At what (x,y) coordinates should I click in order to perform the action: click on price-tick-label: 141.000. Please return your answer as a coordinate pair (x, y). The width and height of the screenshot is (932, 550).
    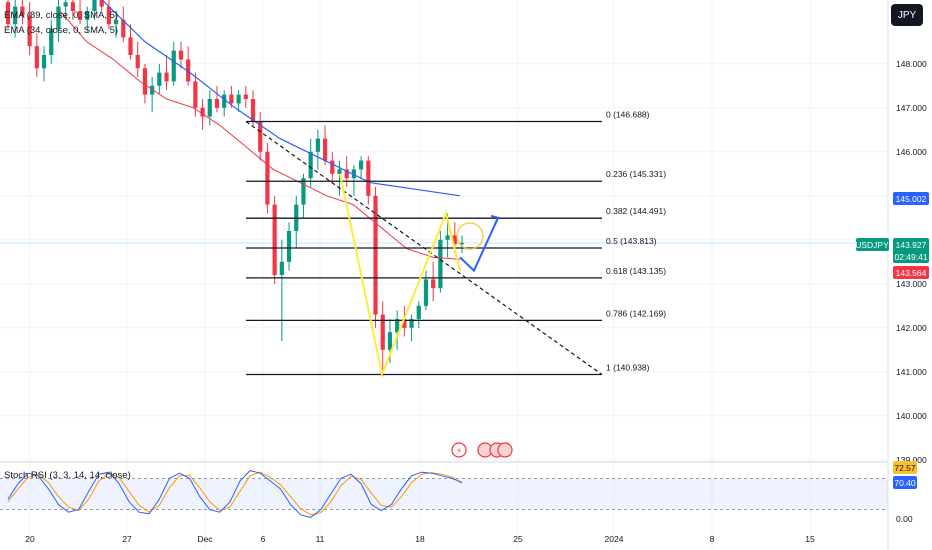
    Looking at the image, I should click on (911, 372).